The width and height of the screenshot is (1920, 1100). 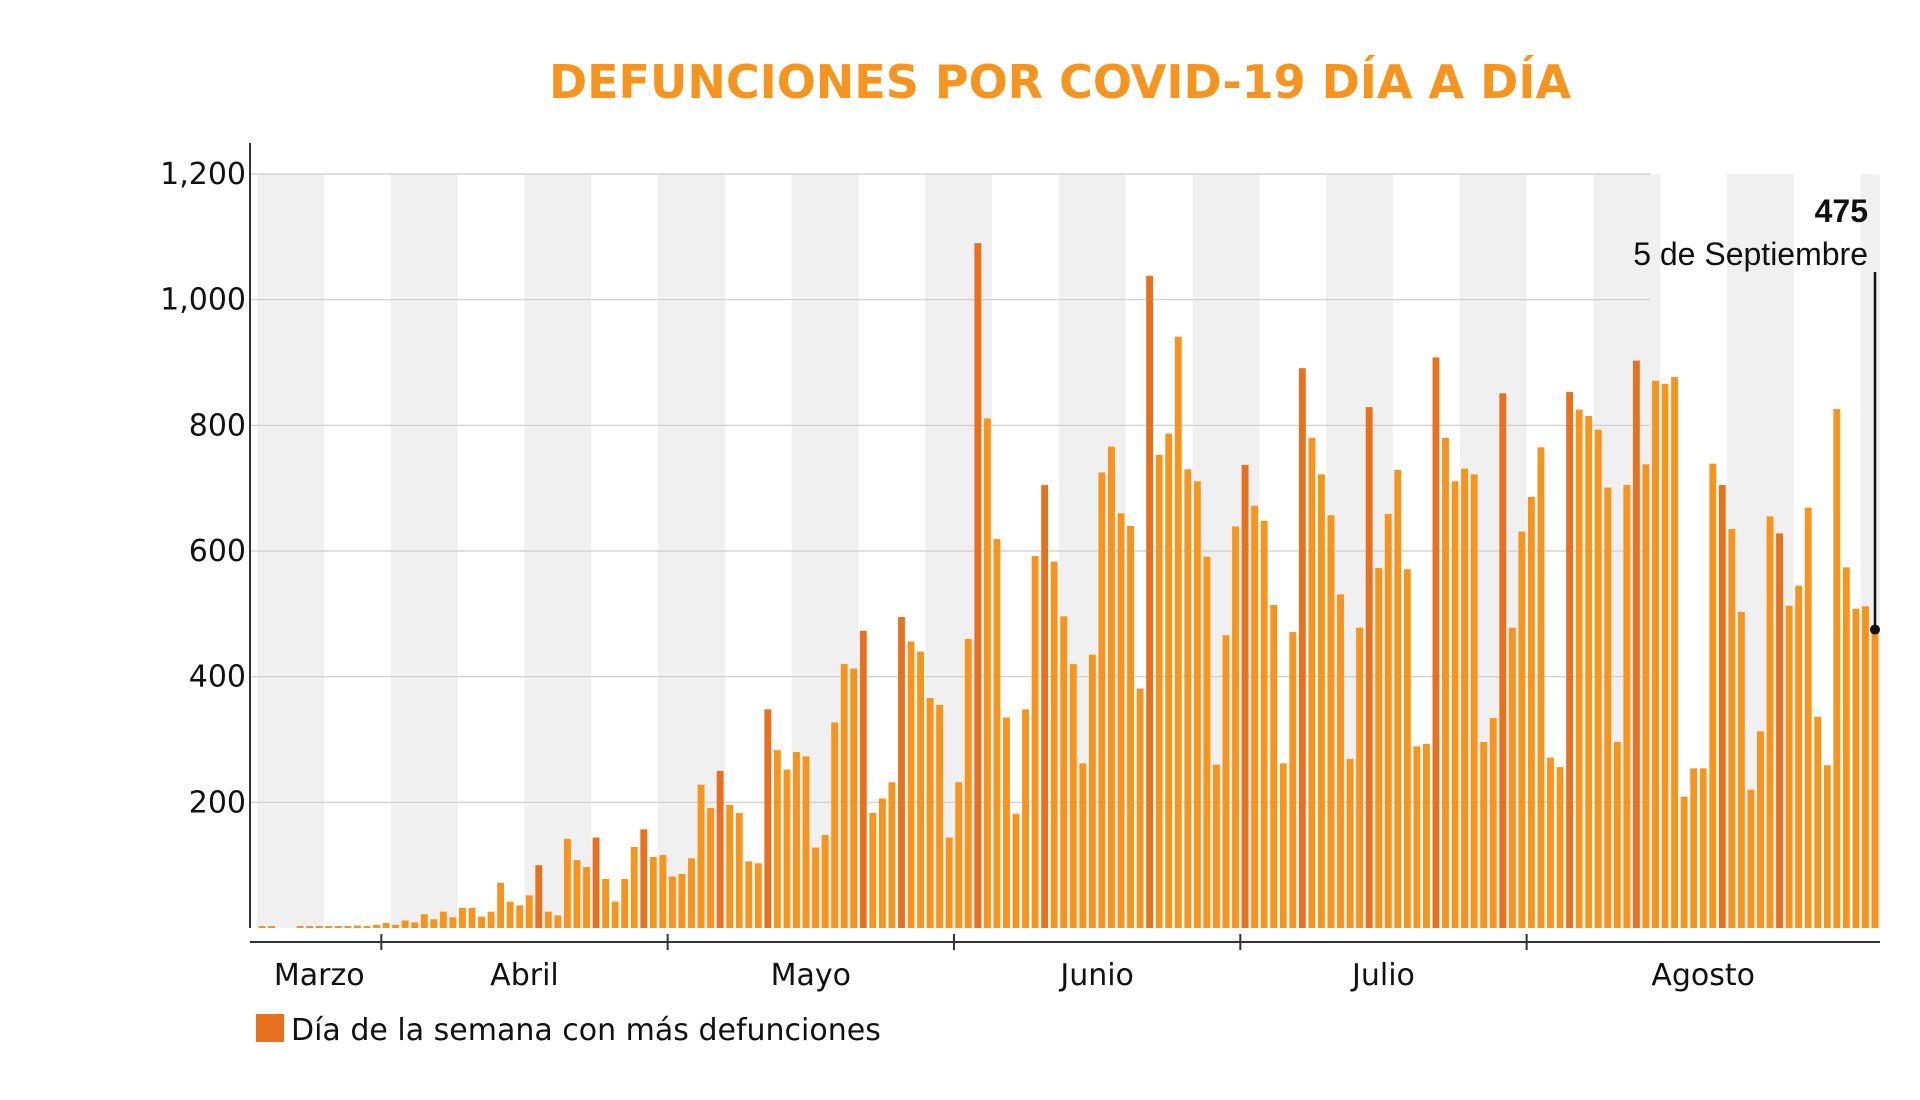 What do you see at coordinates (217, 802) in the screenshot?
I see `y-tick-label: 200` at bounding box center [217, 802].